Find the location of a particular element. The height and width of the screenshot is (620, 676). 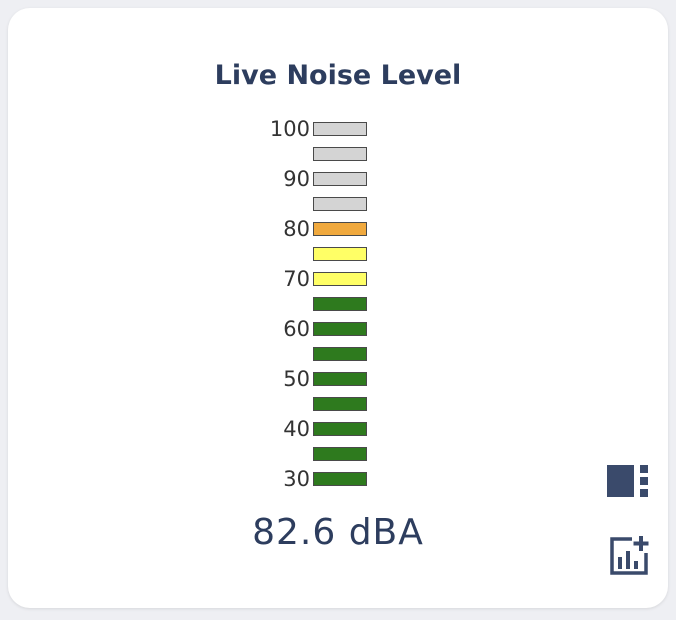

meter-tick-label: 30 is located at coordinates (296, 479).